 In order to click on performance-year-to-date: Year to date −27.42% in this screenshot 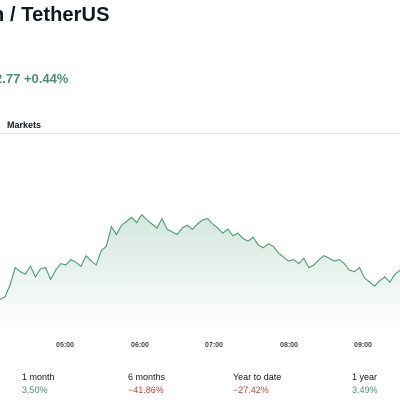, I will do `click(257, 383)`.